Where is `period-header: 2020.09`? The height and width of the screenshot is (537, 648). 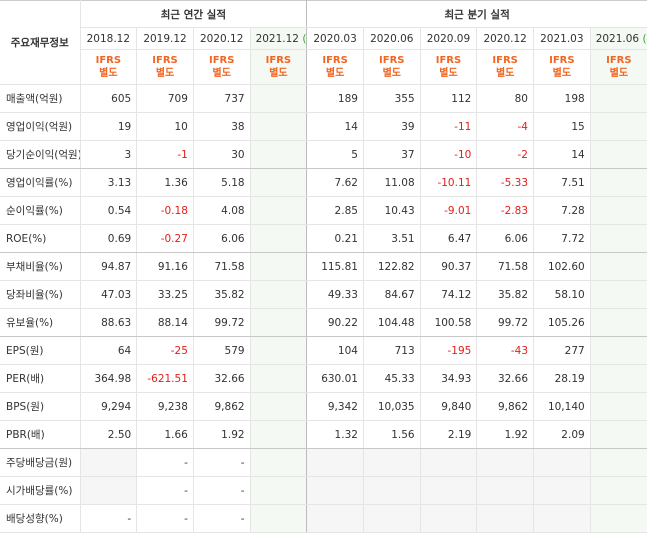 period-header: 2020.09 is located at coordinates (448, 38).